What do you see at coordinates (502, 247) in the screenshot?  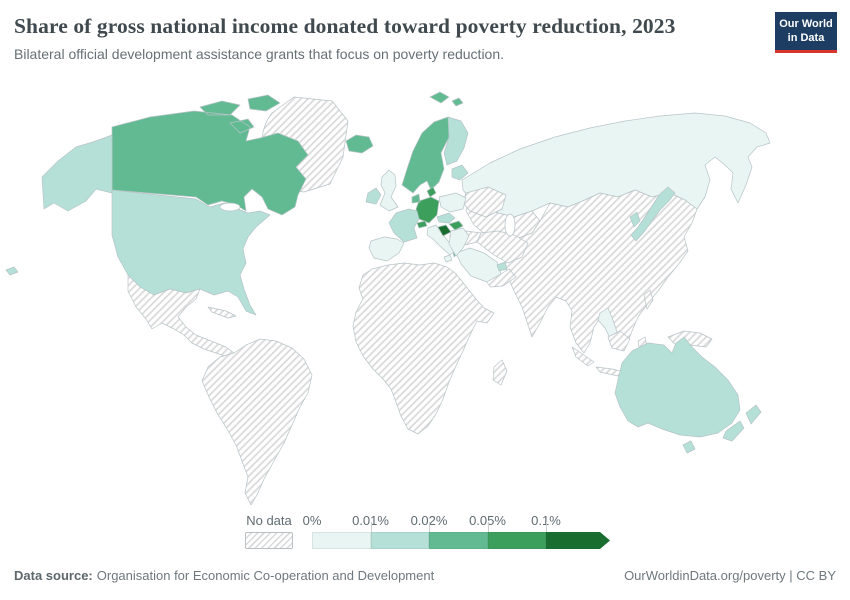 I see `map-region-middle-east` at bounding box center [502, 247].